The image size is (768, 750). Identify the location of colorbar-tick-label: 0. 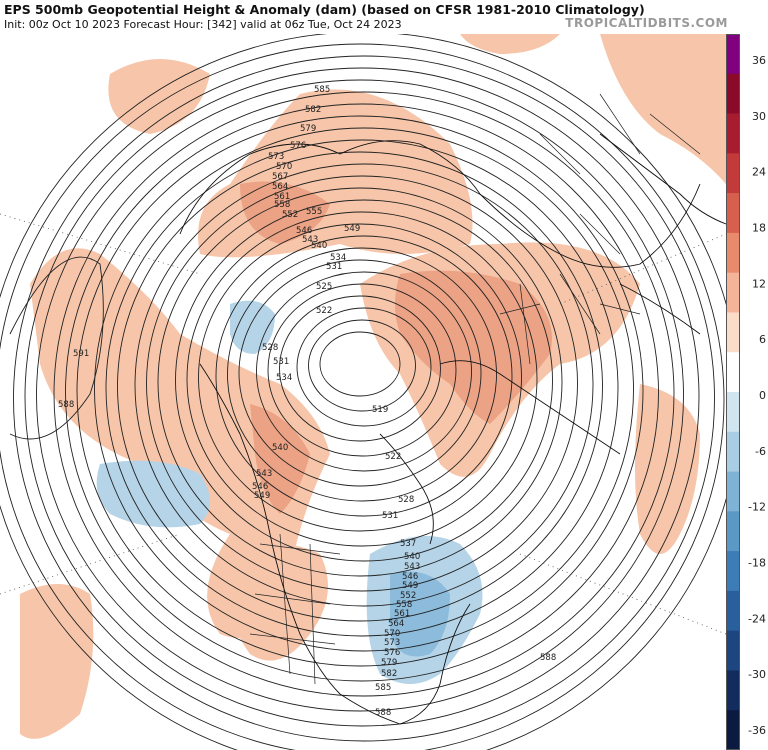
(762, 395).